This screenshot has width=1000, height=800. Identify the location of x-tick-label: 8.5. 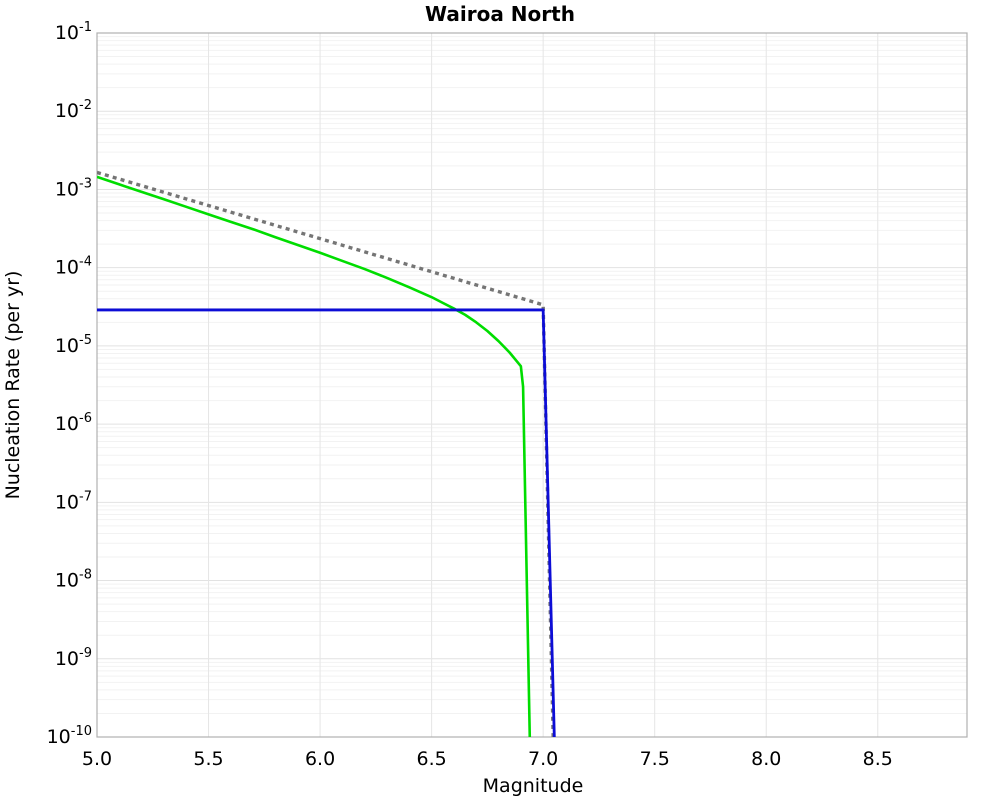
(878, 759).